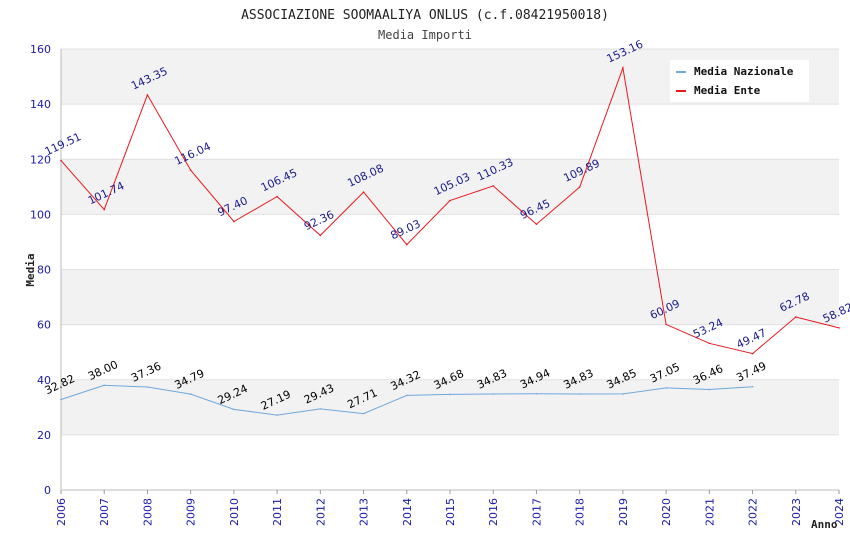 This screenshot has width=850, height=550. What do you see at coordinates (40, 49) in the screenshot?
I see `y-tick-label: 160` at bounding box center [40, 49].